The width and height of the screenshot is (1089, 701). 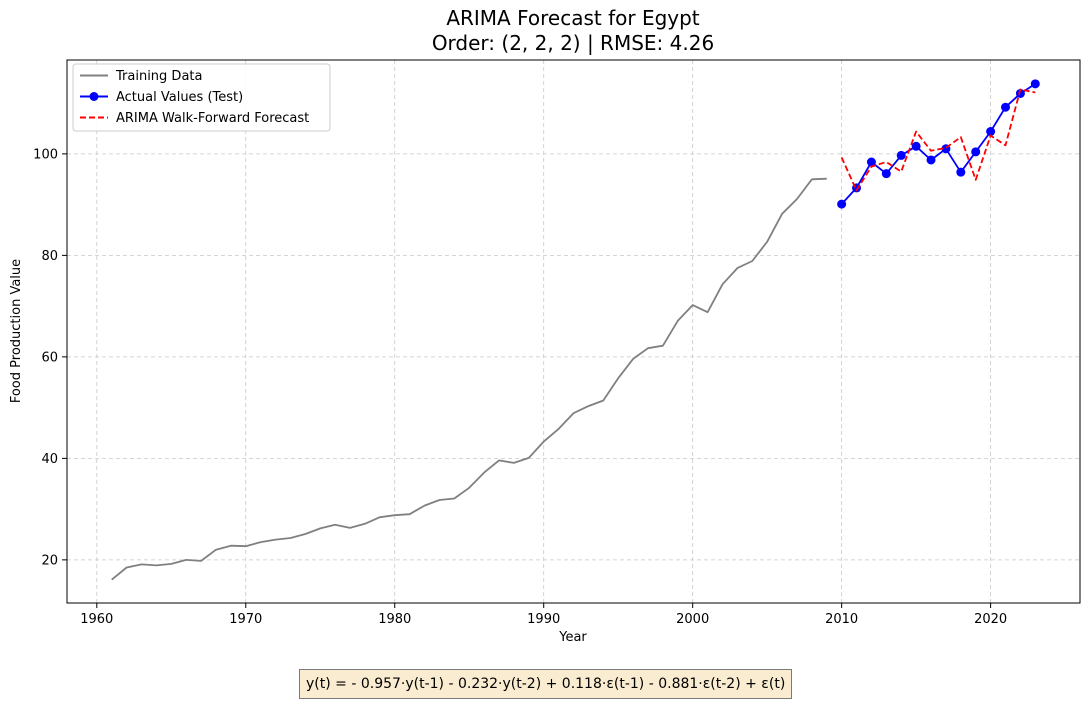 What do you see at coordinates (692, 619) in the screenshot?
I see `x-tick-label: 2000` at bounding box center [692, 619].